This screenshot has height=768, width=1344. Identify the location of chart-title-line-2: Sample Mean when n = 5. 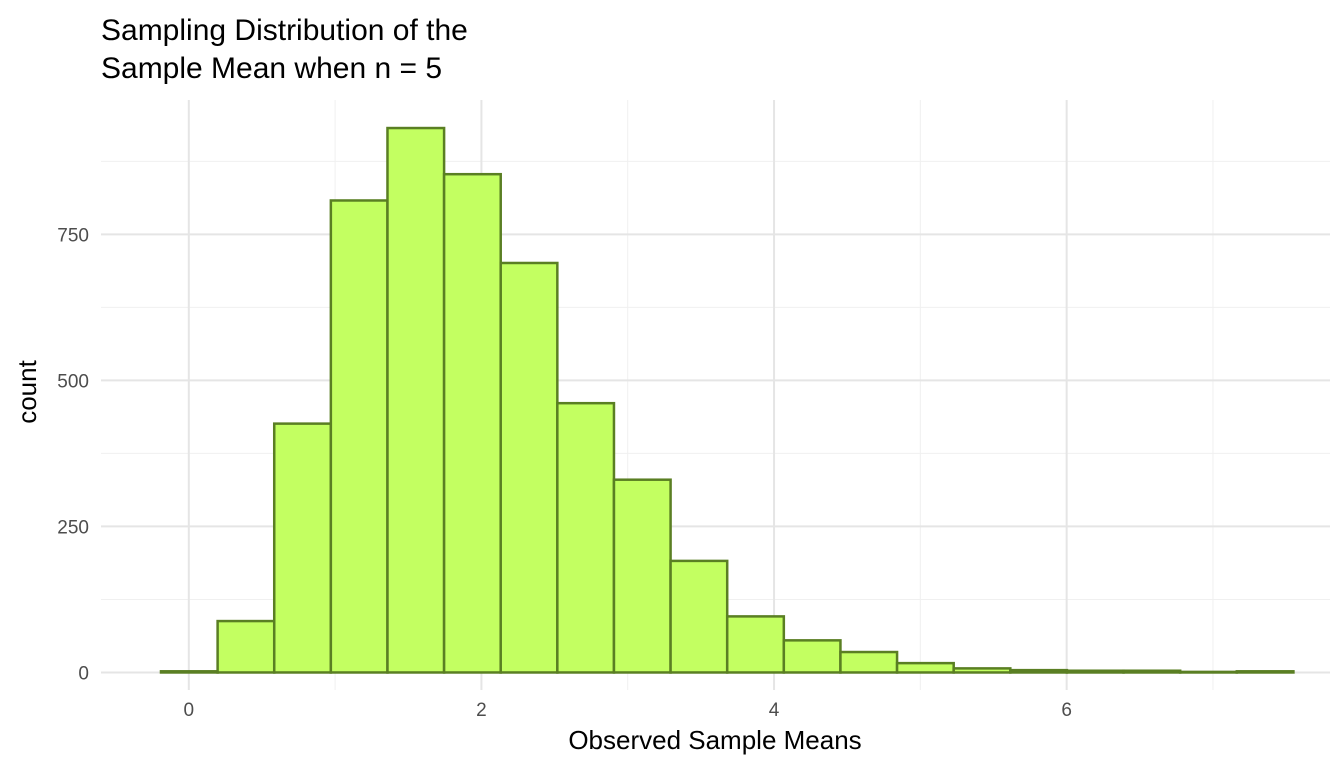
(271, 68).